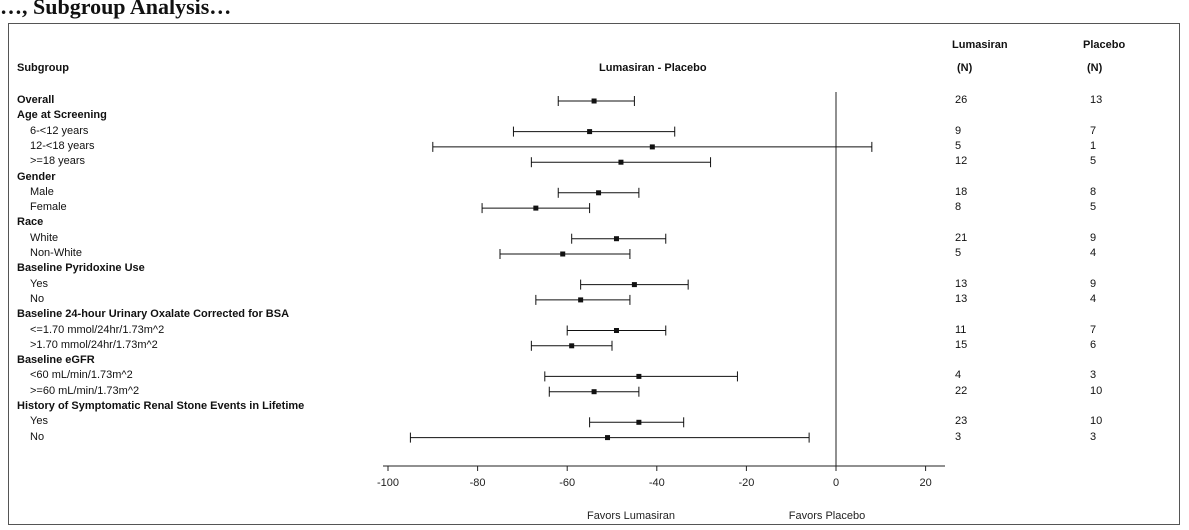  Describe the element at coordinates (961, 329) in the screenshot. I see `n-lumasiran: 11` at that location.